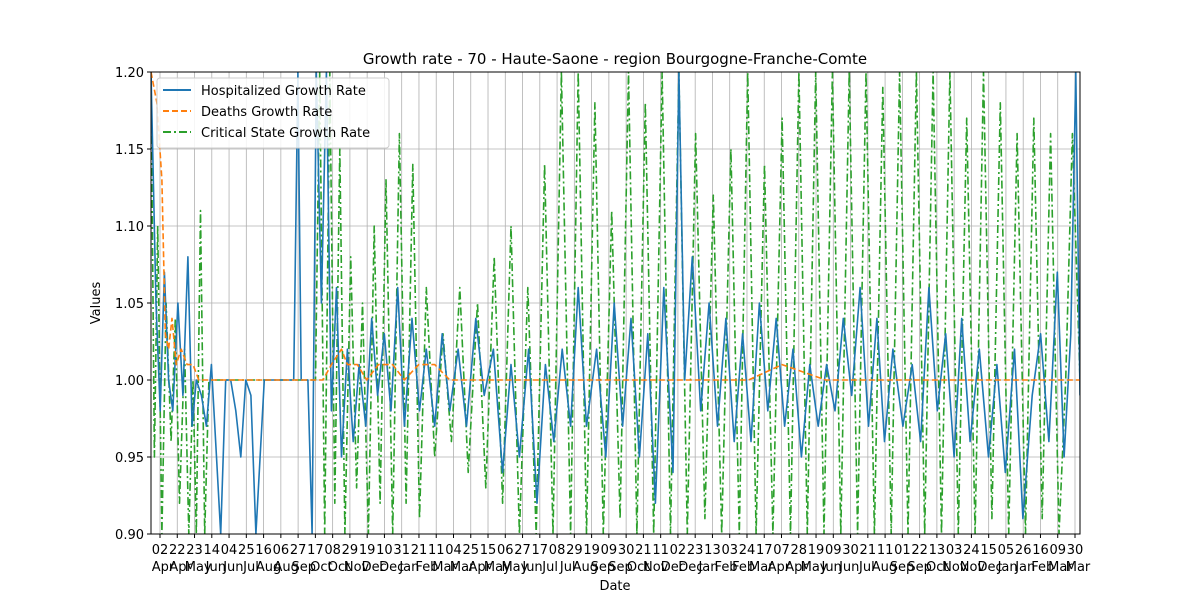 The width and height of the screenshot is (1200, 604). Describe the element at coordinates (401, 550) in the screenshot. I see `x-tick-day-label: 31` at that location.